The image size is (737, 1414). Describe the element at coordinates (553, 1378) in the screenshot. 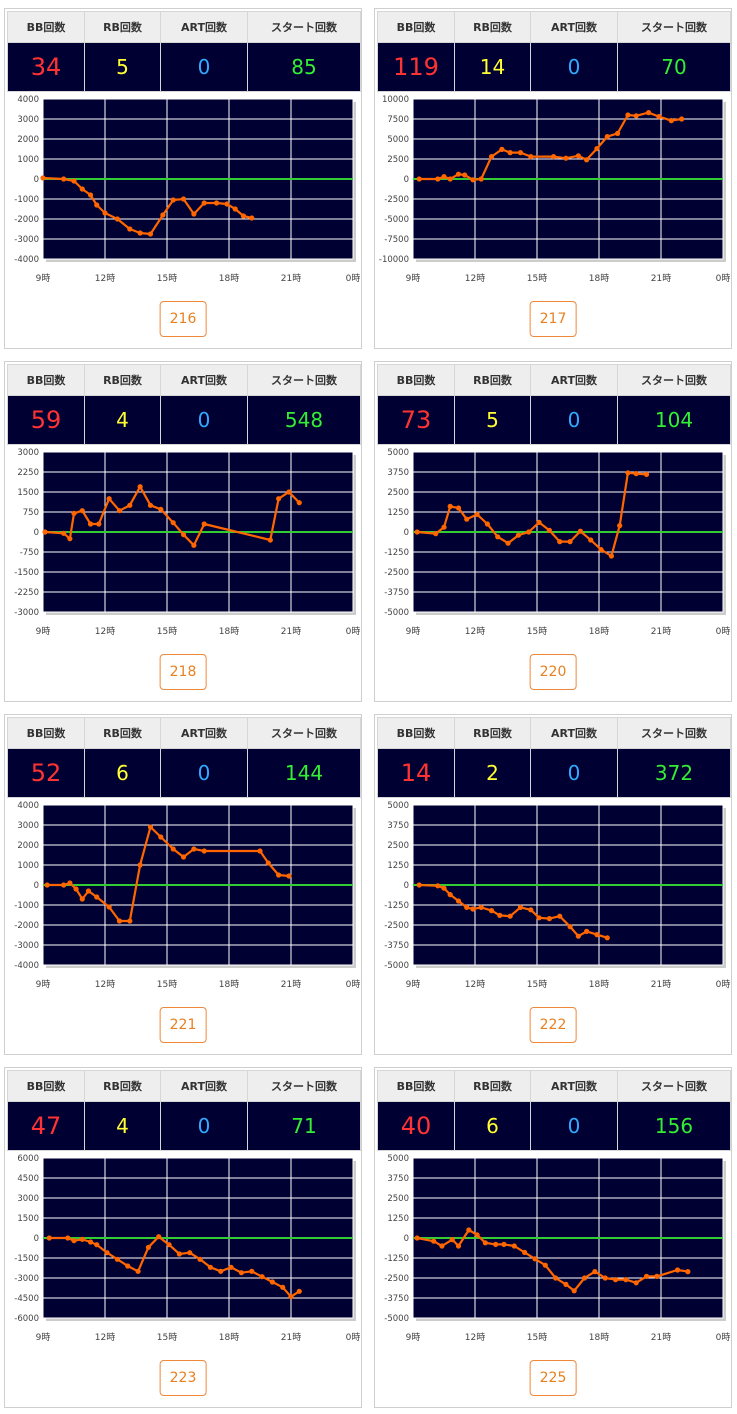

I see `machine-number-button: 225` at that location.